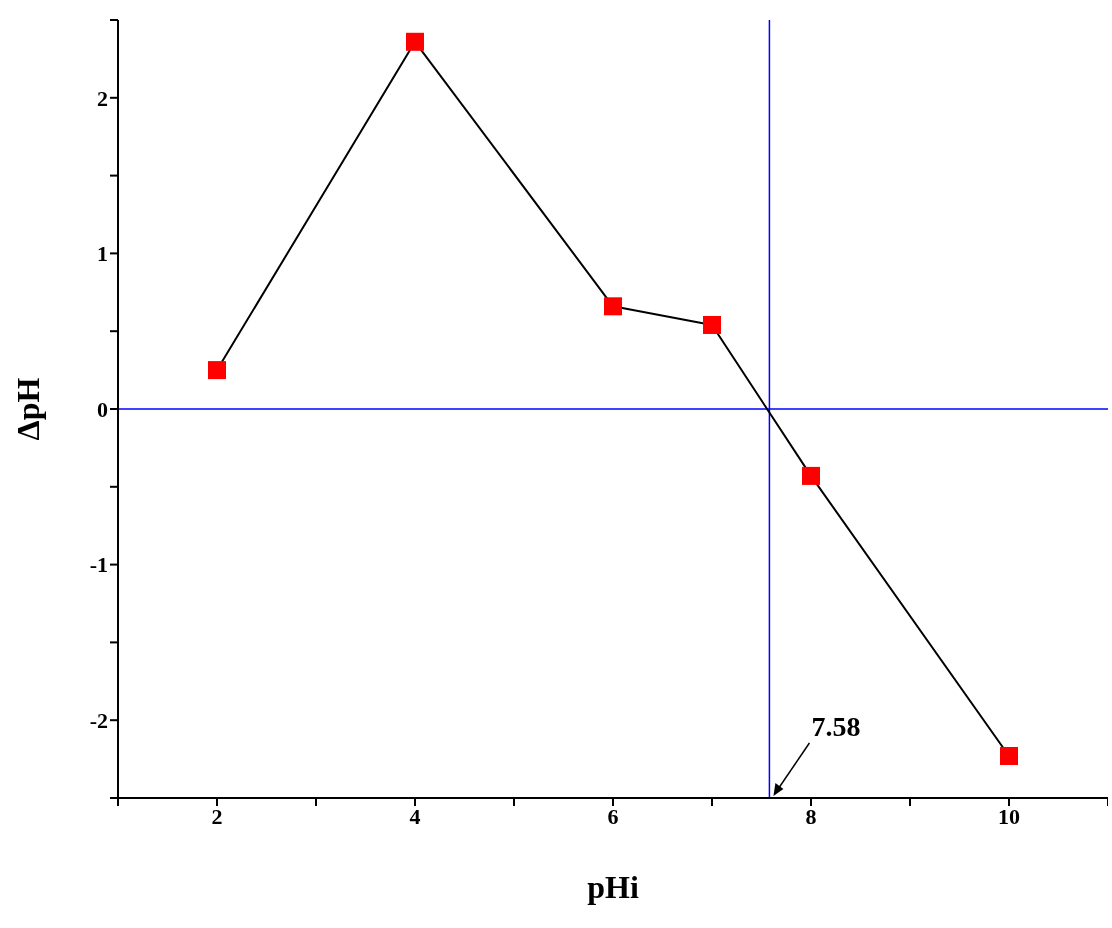  Describe the element at coordinates (102, 254) in the screenshot. I see `y-tick-label: 1` at that location.